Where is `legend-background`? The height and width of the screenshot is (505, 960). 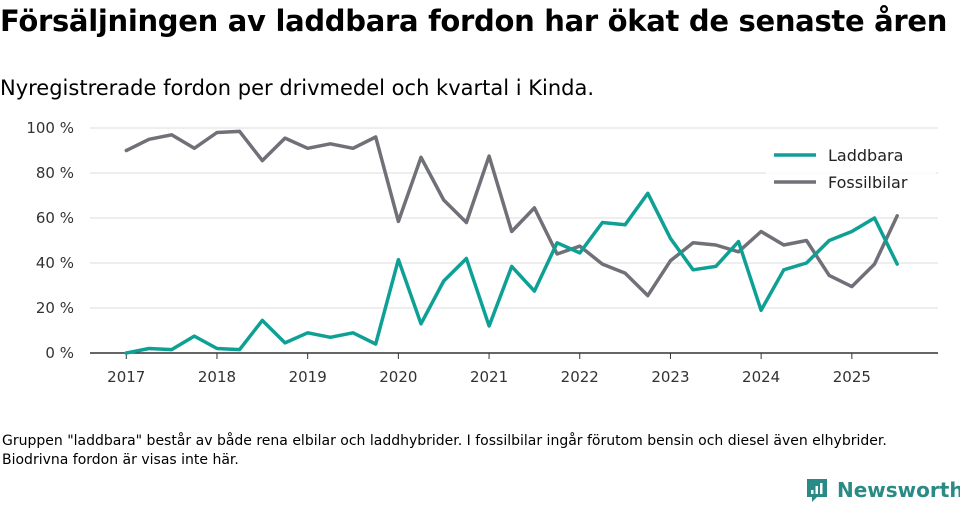
legend-background is located at coordinates (851, 171).